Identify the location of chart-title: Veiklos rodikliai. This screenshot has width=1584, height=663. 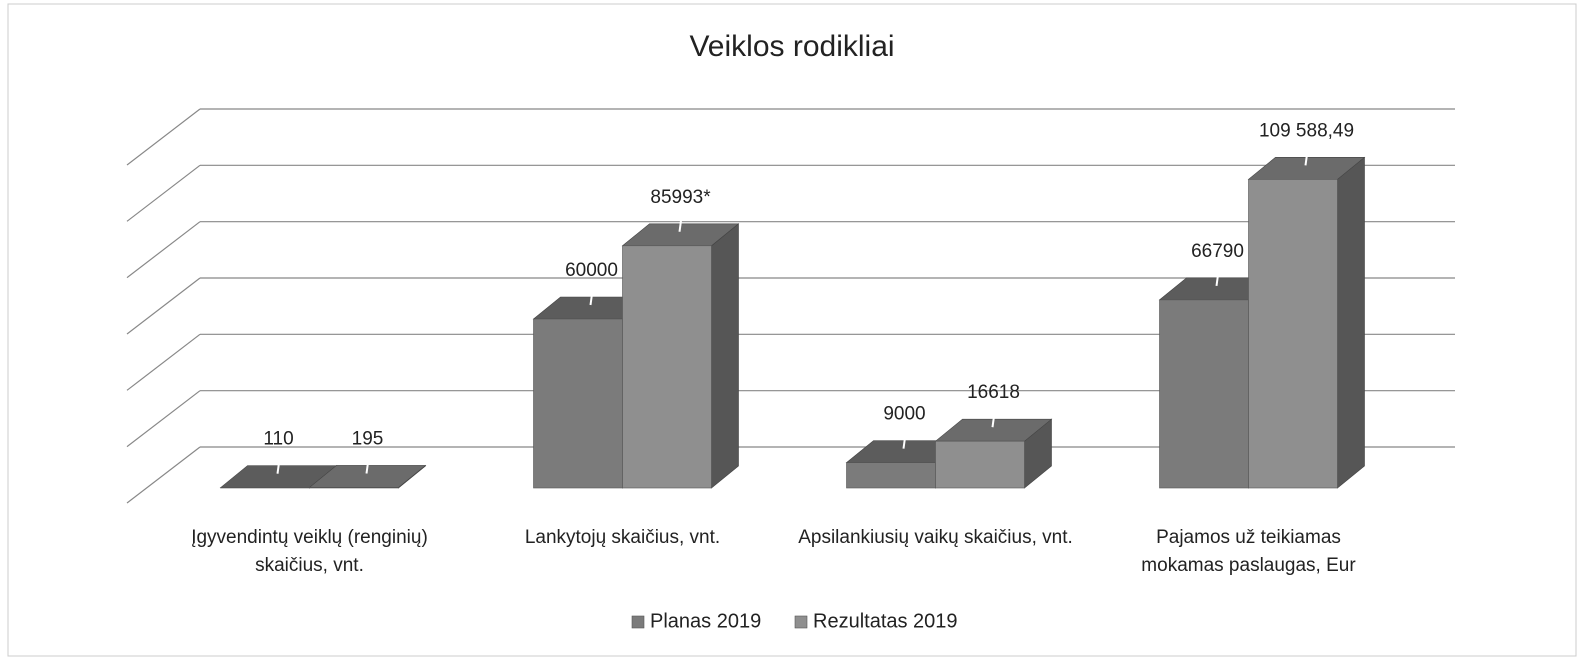
(791, 46).